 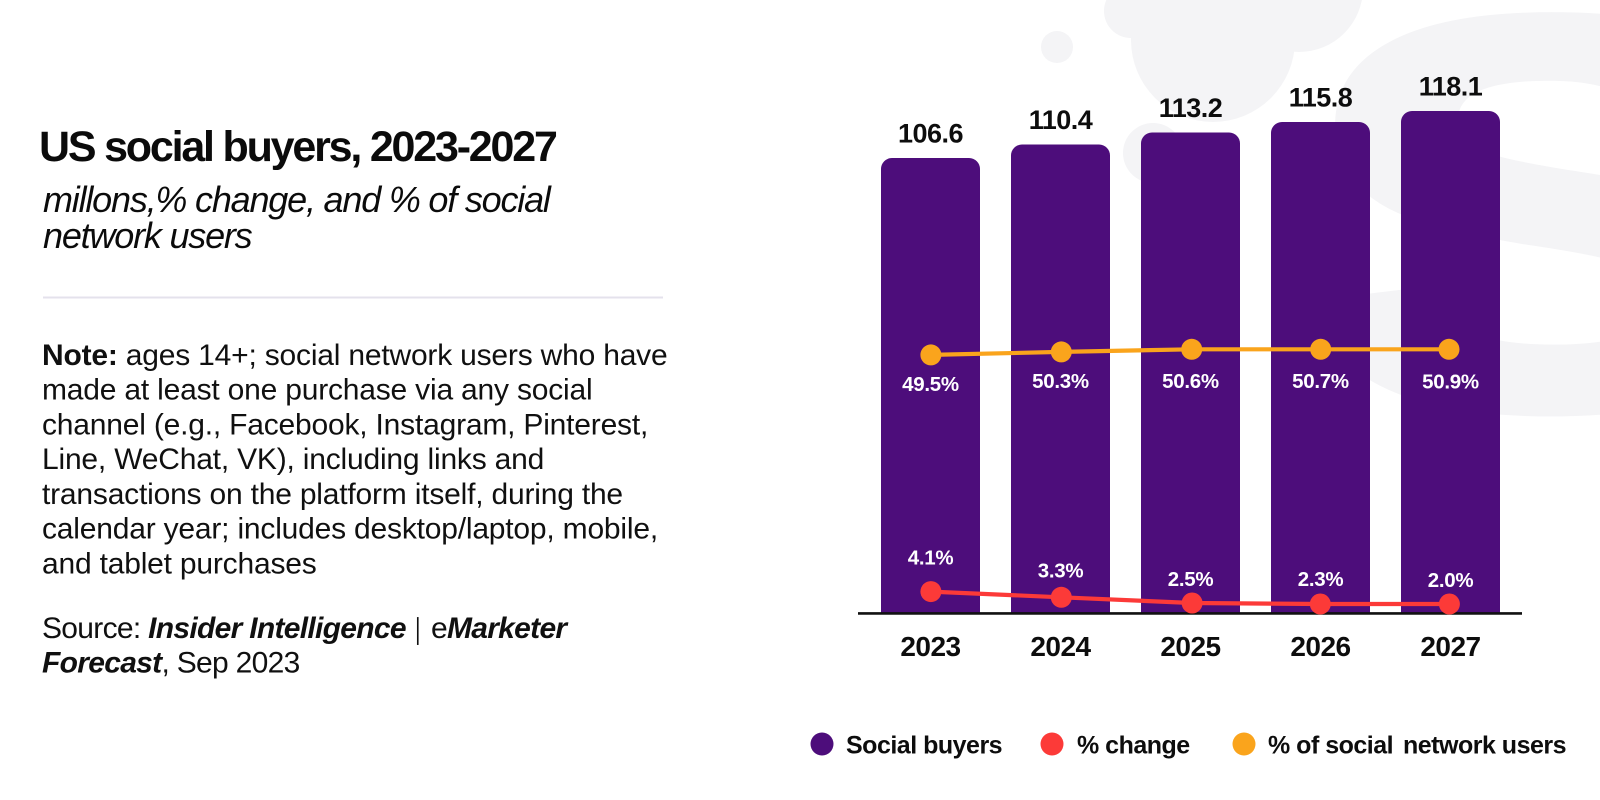 I want to click on svg-text: % change, so click(x=1133, y=746).